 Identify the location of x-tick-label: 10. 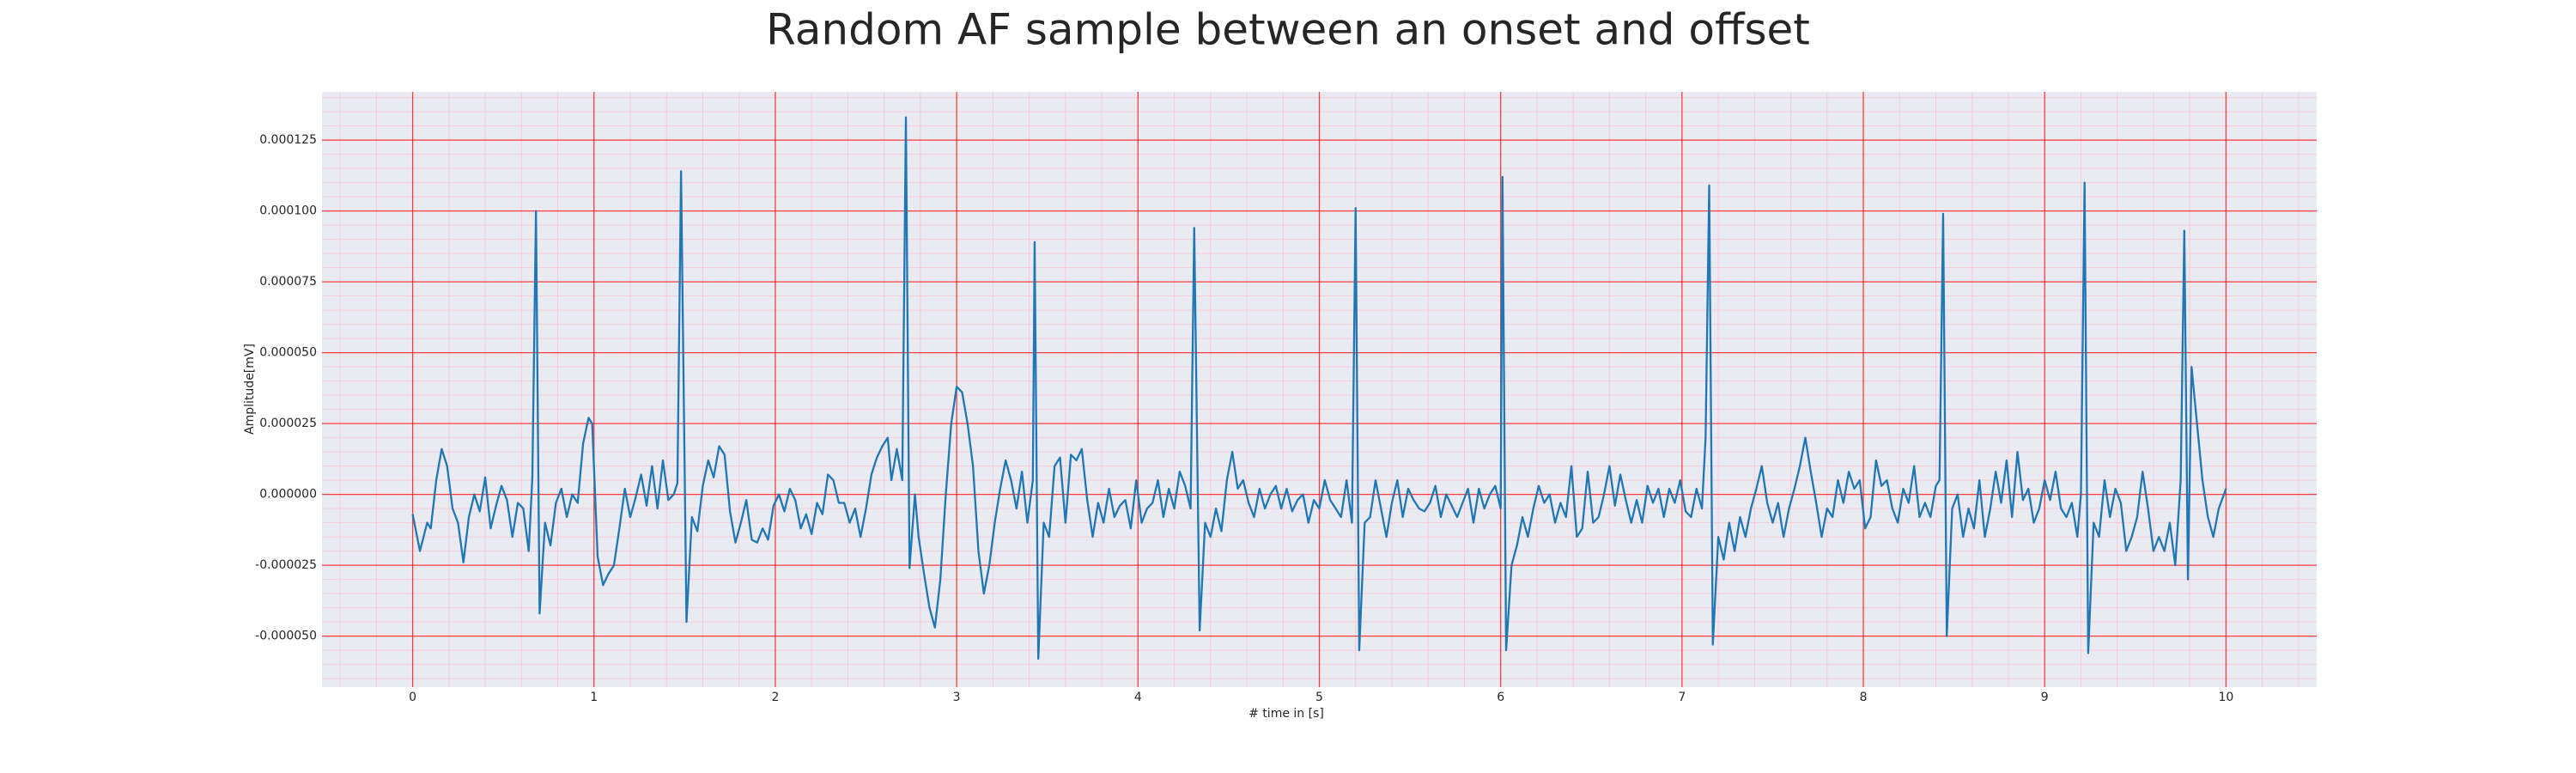
(2225, 697).